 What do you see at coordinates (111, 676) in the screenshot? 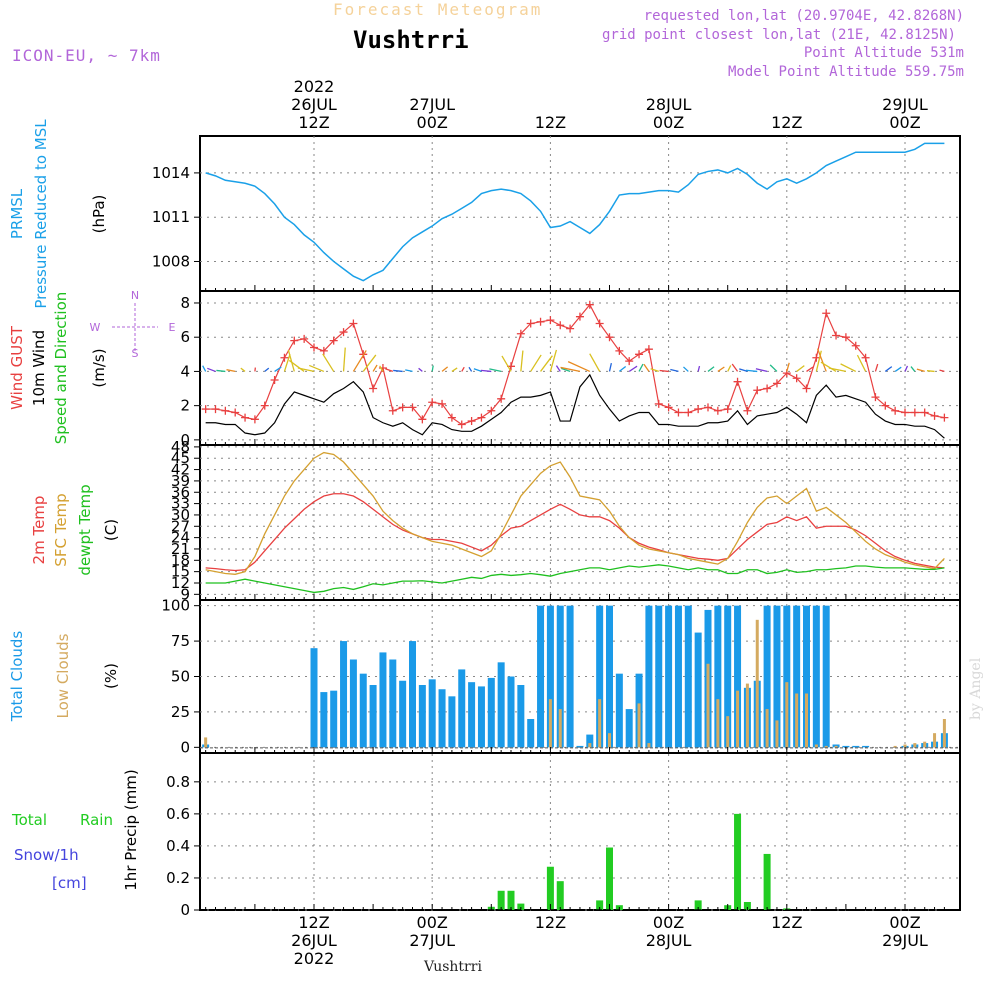
I see `label-percent: (%)` at bounding box center [111, 676].